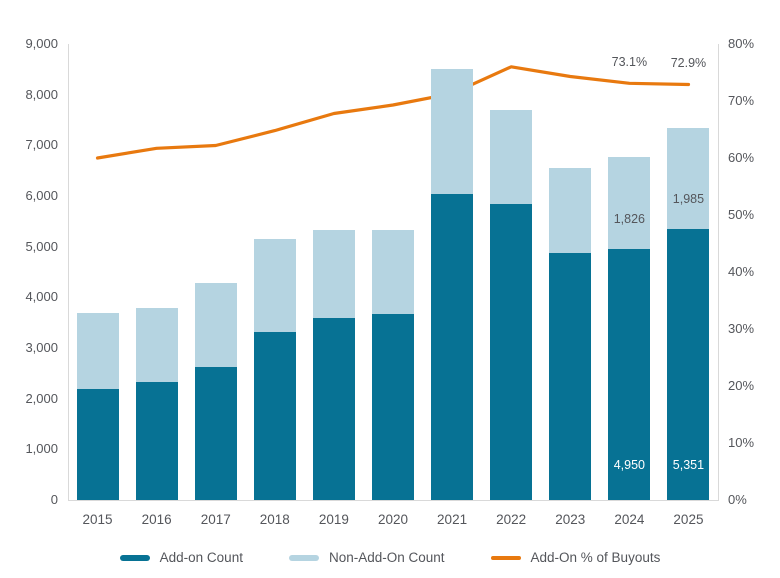 Image resolution: width=780 pixels, height=578 pixels. Describe the element at coordinates (41, 449) in the screenshot. I see `left-axis-tick-label: 1,000` at that location.